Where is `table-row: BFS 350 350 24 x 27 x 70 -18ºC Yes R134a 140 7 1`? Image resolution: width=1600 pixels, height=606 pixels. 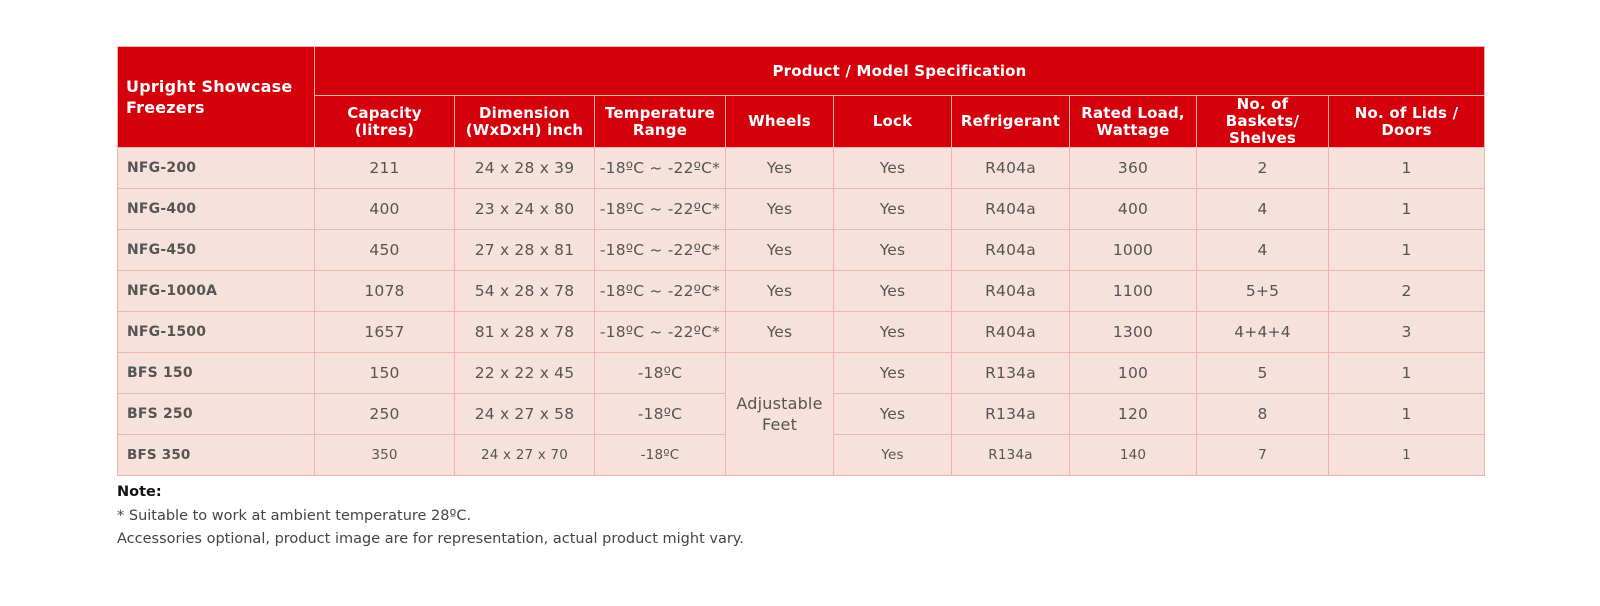 table-row: BFS 350 350 24 x 27 x 70 -18ºC Yes R134a 140 7 1 is located at coordinates (801, 455).